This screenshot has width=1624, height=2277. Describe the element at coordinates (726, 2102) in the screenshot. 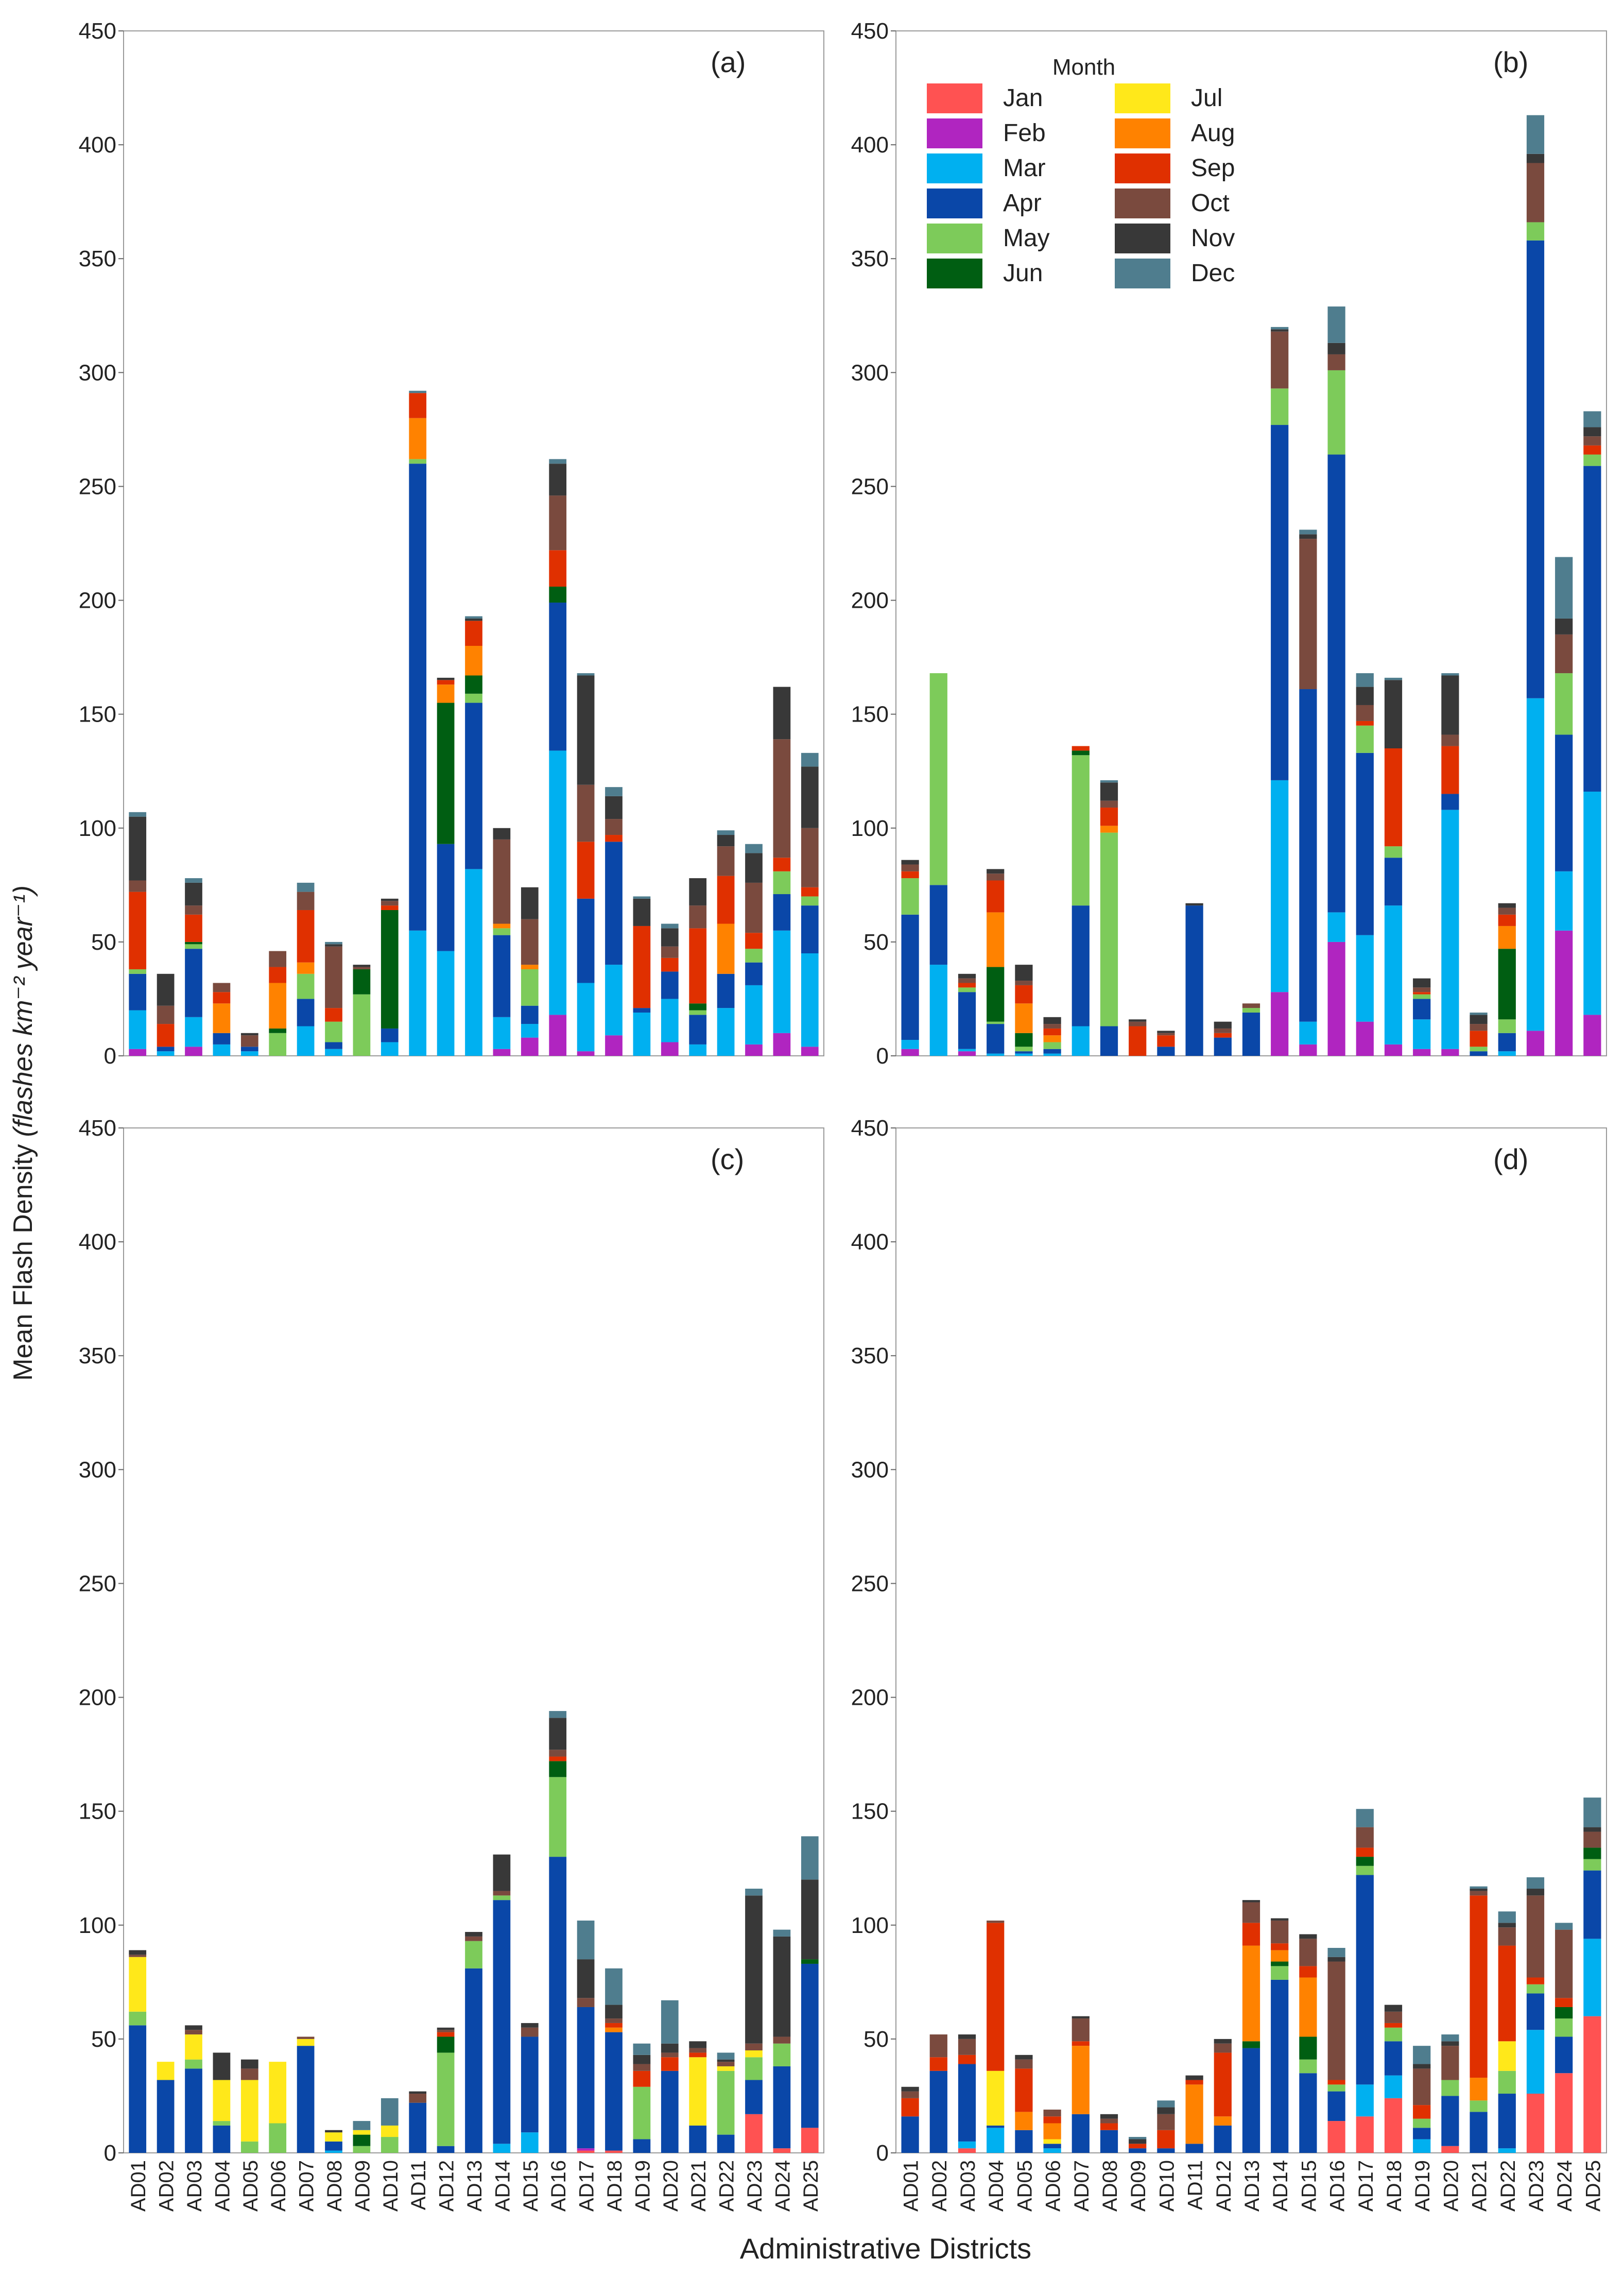

I see `bar-segment-ad22-may` at that location.